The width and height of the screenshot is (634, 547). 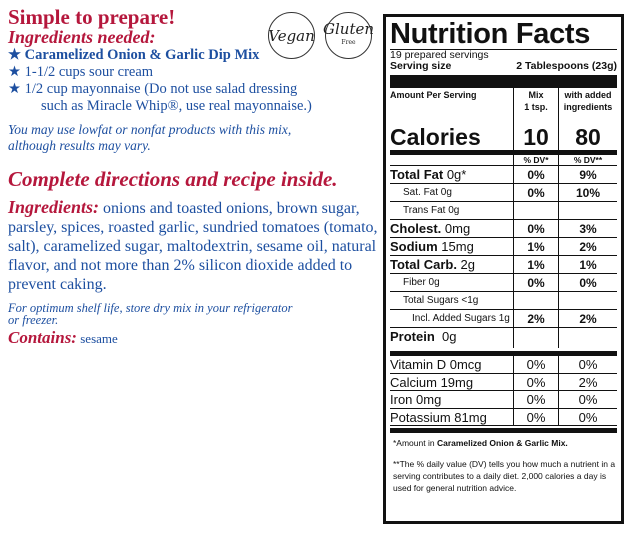 I want to click on nutrient-amount: 0g, so click(x=445, y=336).